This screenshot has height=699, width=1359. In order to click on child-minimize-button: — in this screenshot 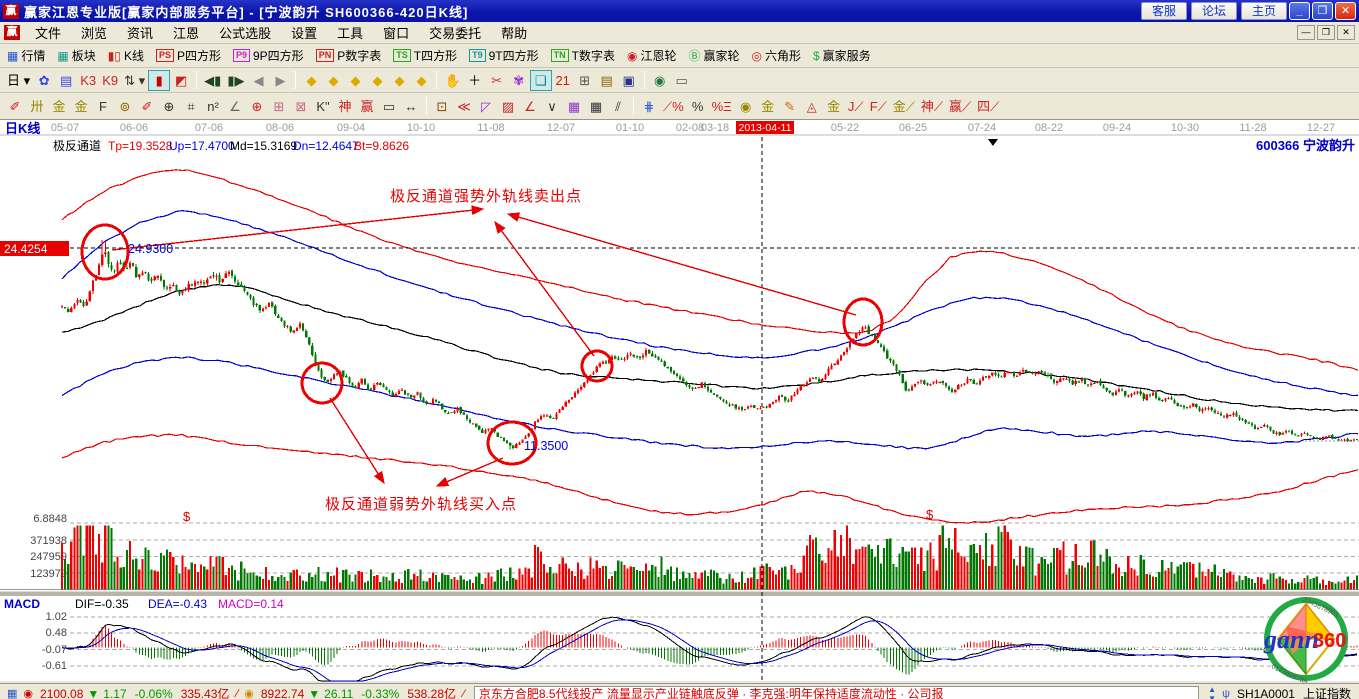, I will do `click(1306, 32)`.